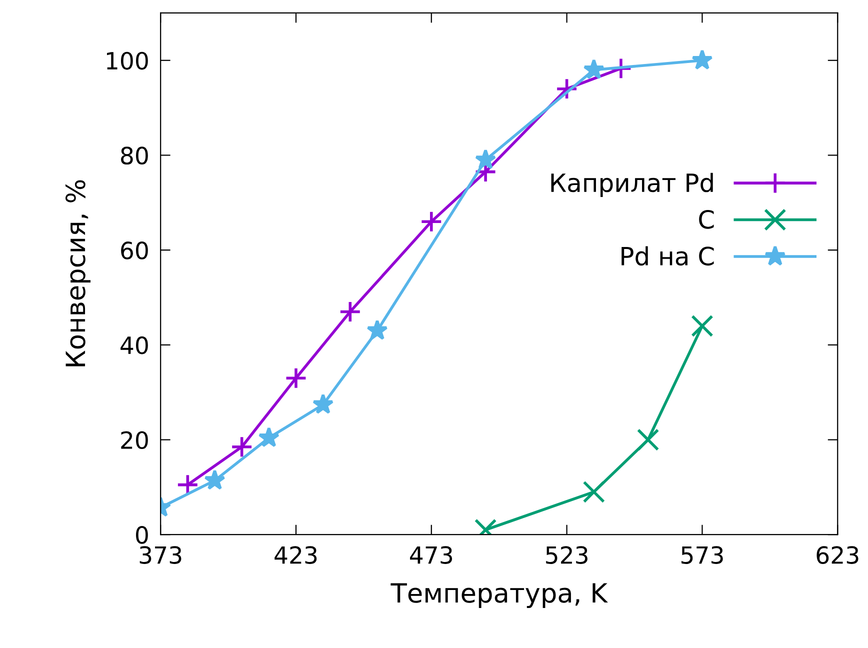 The height and width of the screenshot is (648, 868). What do you see at coordinates (632, 185) in the screenshot?
I see `legend-label: Каприлат Pd` at bounding box center [632, 185].